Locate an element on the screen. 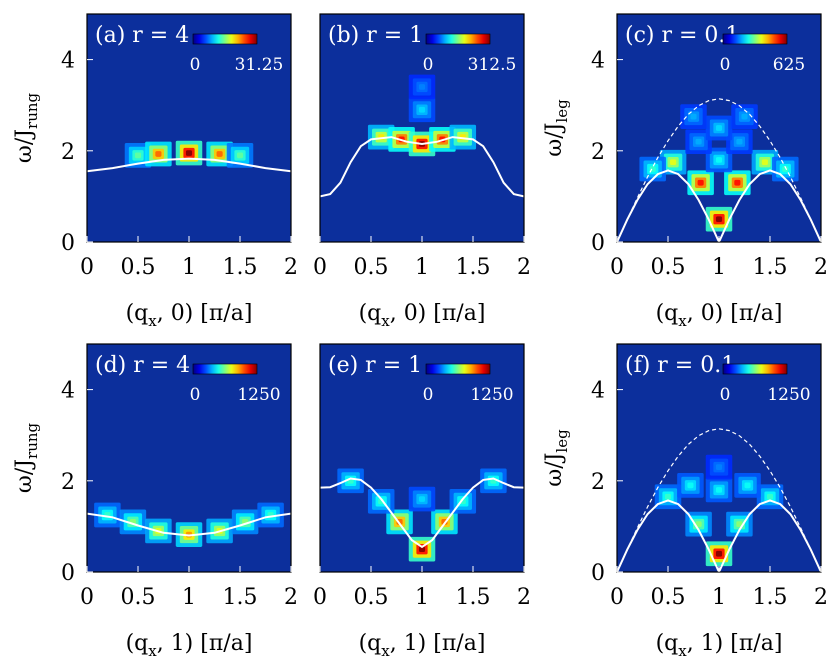 Image resolution: width=839 pixels, height=658 pixels. panel-title: (a) r = 4 is located at coordinates (142, 35).